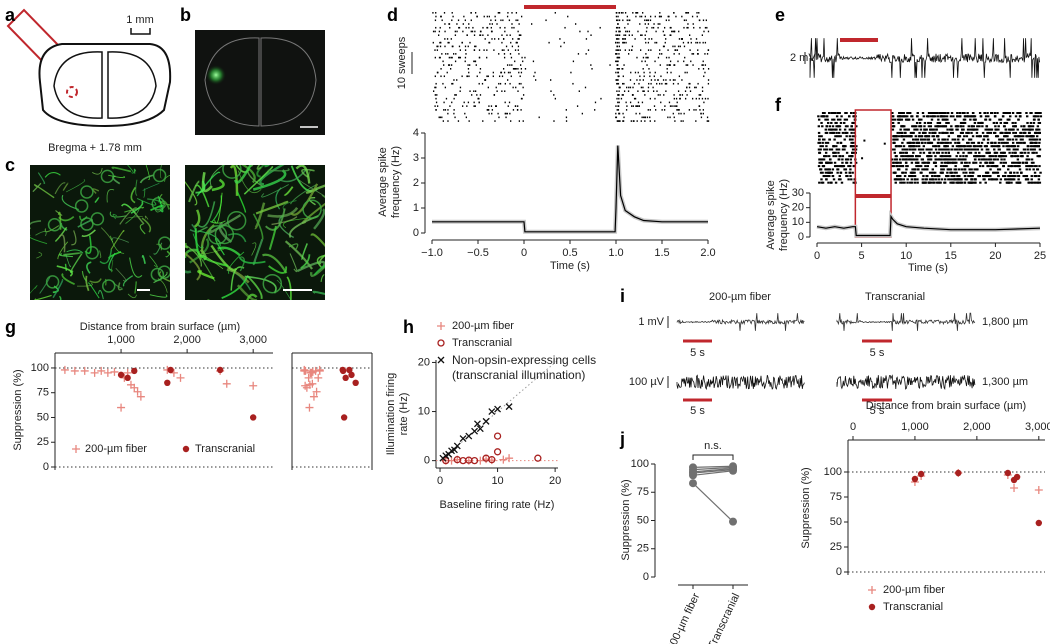 The width and height of the screenshot is (1050, 644). I want to click on y-tick-label: 0, so click(427, 461).